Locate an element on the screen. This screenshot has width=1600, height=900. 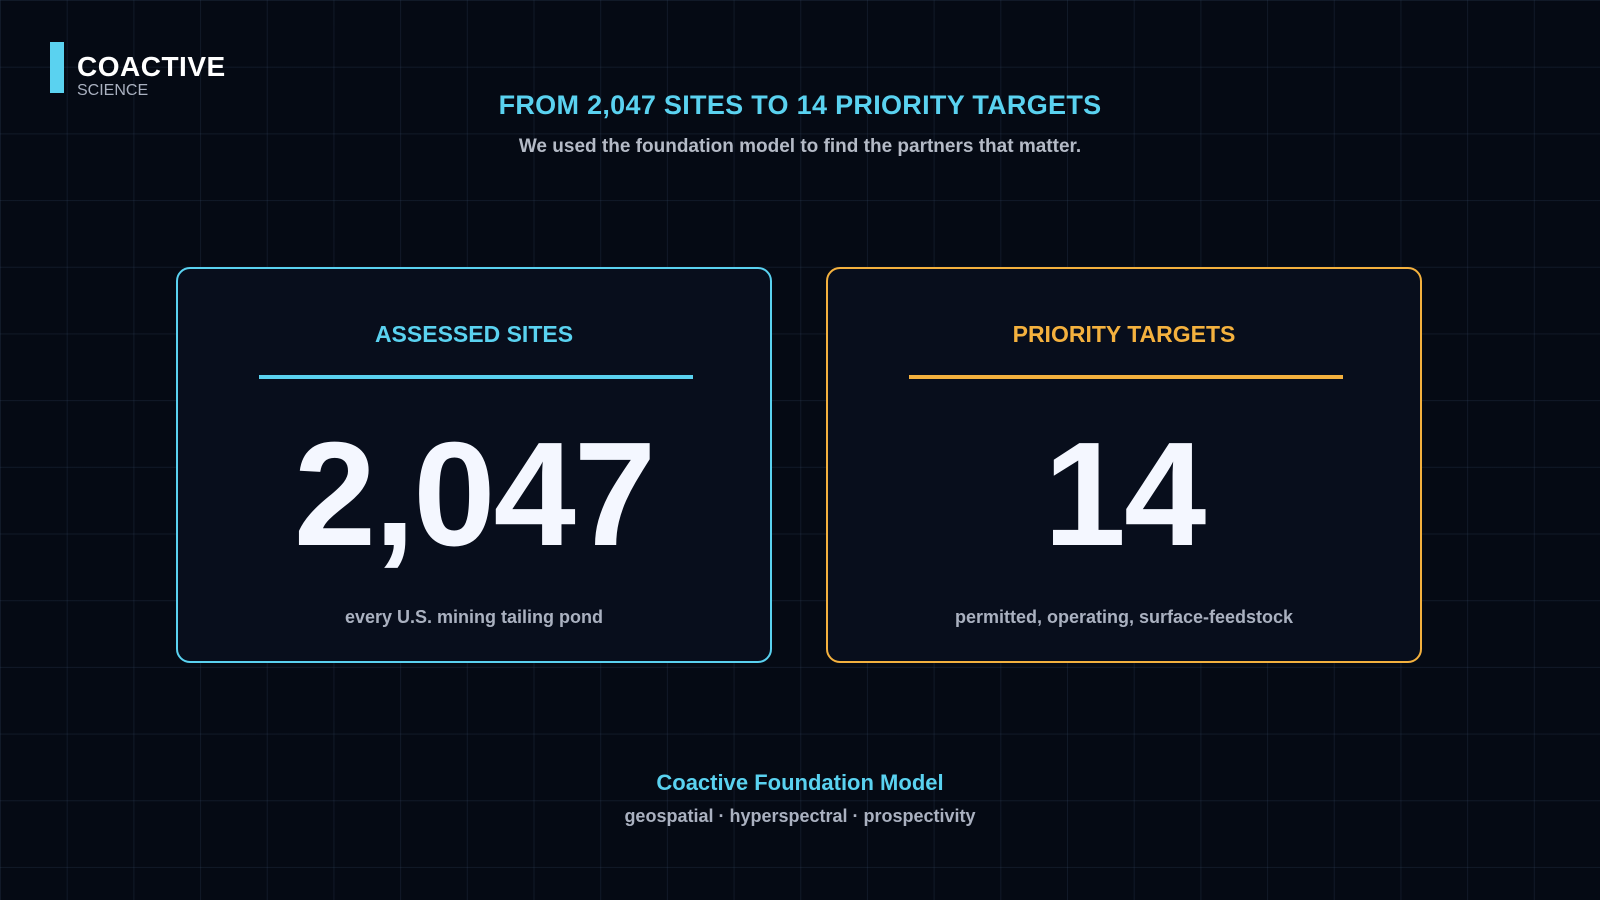
brand-name: COACTIVE is located at coordinates (151, 66).